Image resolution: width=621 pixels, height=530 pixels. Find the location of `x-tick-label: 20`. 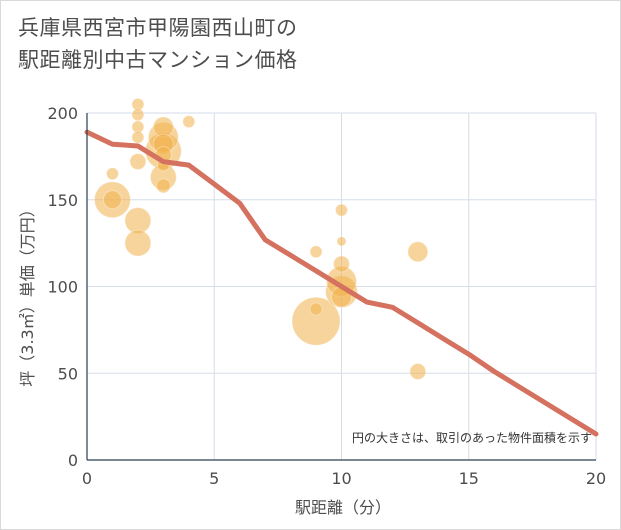

x-tick-label: 20 is located at coordinates (596, 478).